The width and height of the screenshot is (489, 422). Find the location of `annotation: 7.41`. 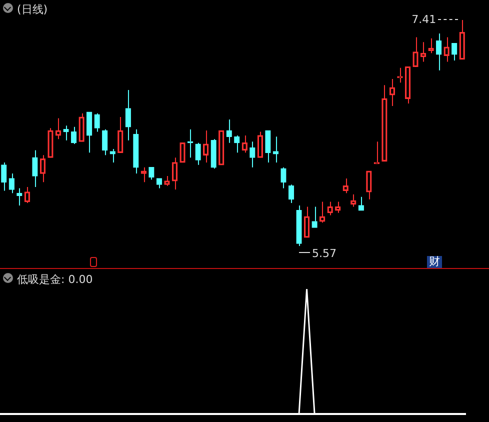

annotation: 7.41 is located at coordinates (424, 19).